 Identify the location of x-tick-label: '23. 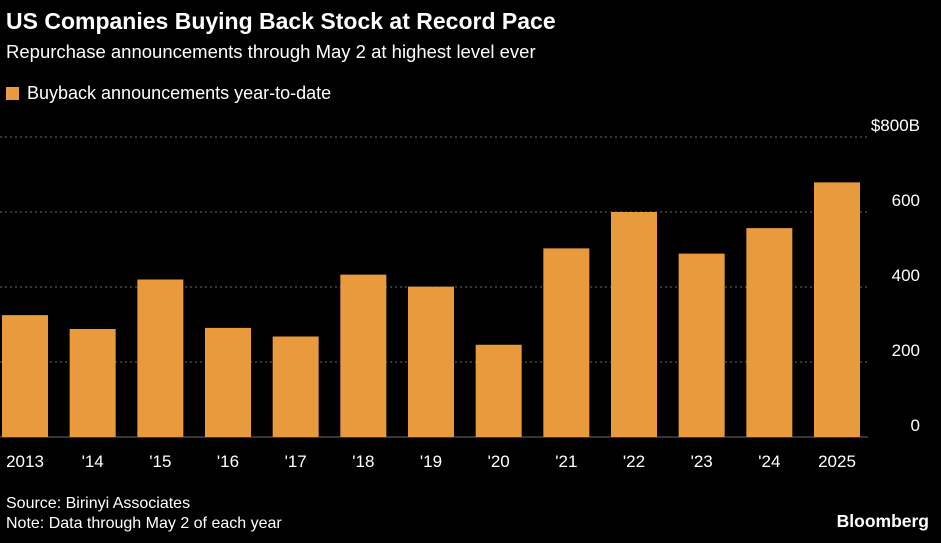
(702, 461).